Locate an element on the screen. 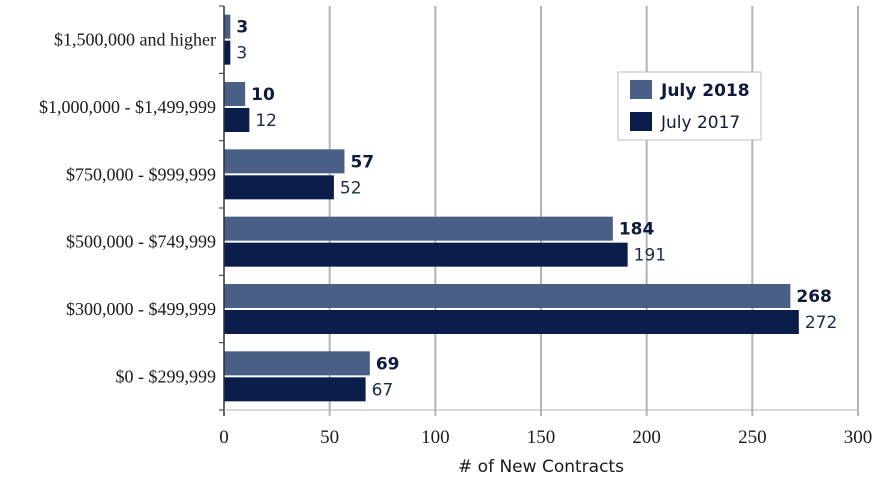 The image size is (875, 479). category-label: $750,000 - $999,999 is located at coordinates (141, 174).